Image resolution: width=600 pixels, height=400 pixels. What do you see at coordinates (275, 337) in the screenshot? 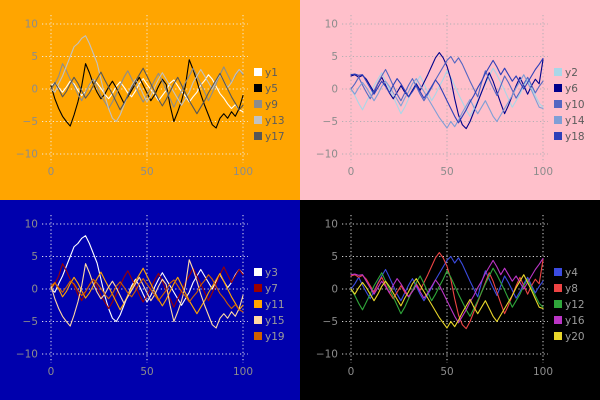
I see `legend-label-y19: y19` at bounding box center [275, 337].